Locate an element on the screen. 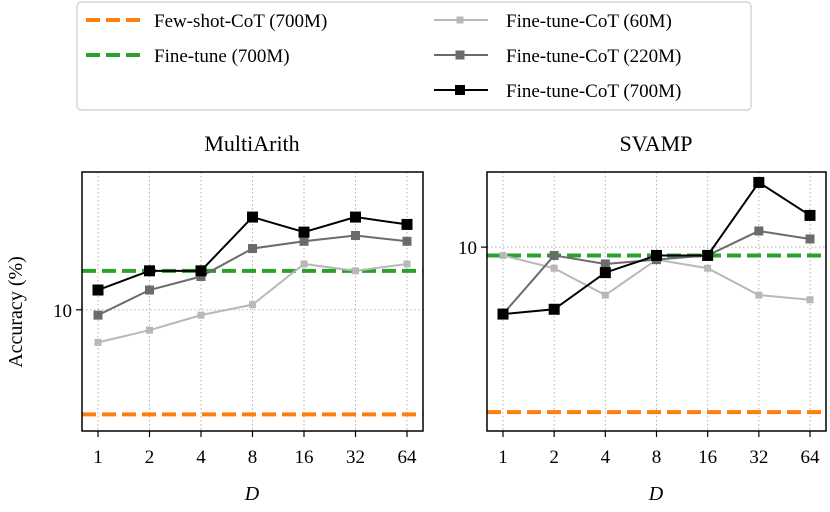  legend-label-fine-tune-700m: Fine-tune (700M) is located at coordinates (222, 56).